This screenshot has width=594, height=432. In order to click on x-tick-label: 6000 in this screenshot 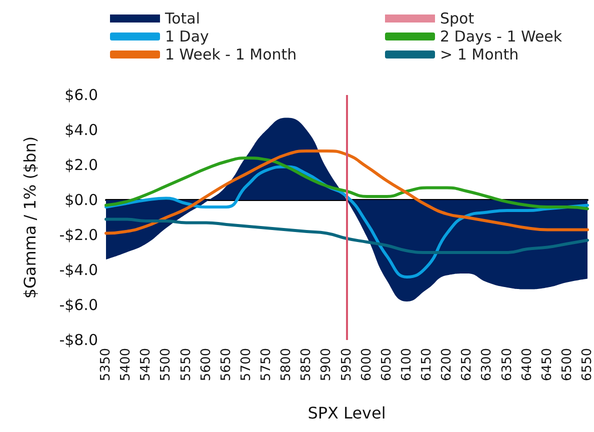, I will do `click(366, 365)`.